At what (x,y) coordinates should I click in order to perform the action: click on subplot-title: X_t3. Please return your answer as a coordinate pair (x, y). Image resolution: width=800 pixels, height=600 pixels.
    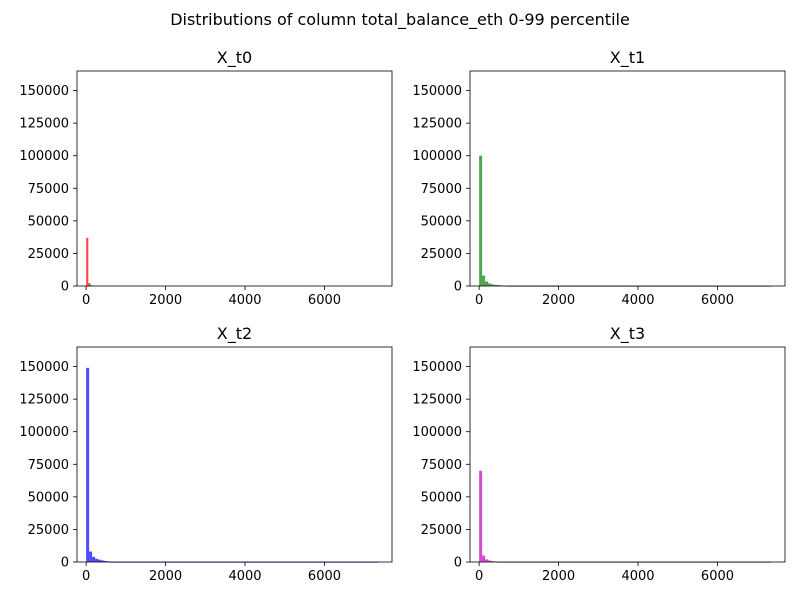
    Looking at the image, I should click on (627, 334).